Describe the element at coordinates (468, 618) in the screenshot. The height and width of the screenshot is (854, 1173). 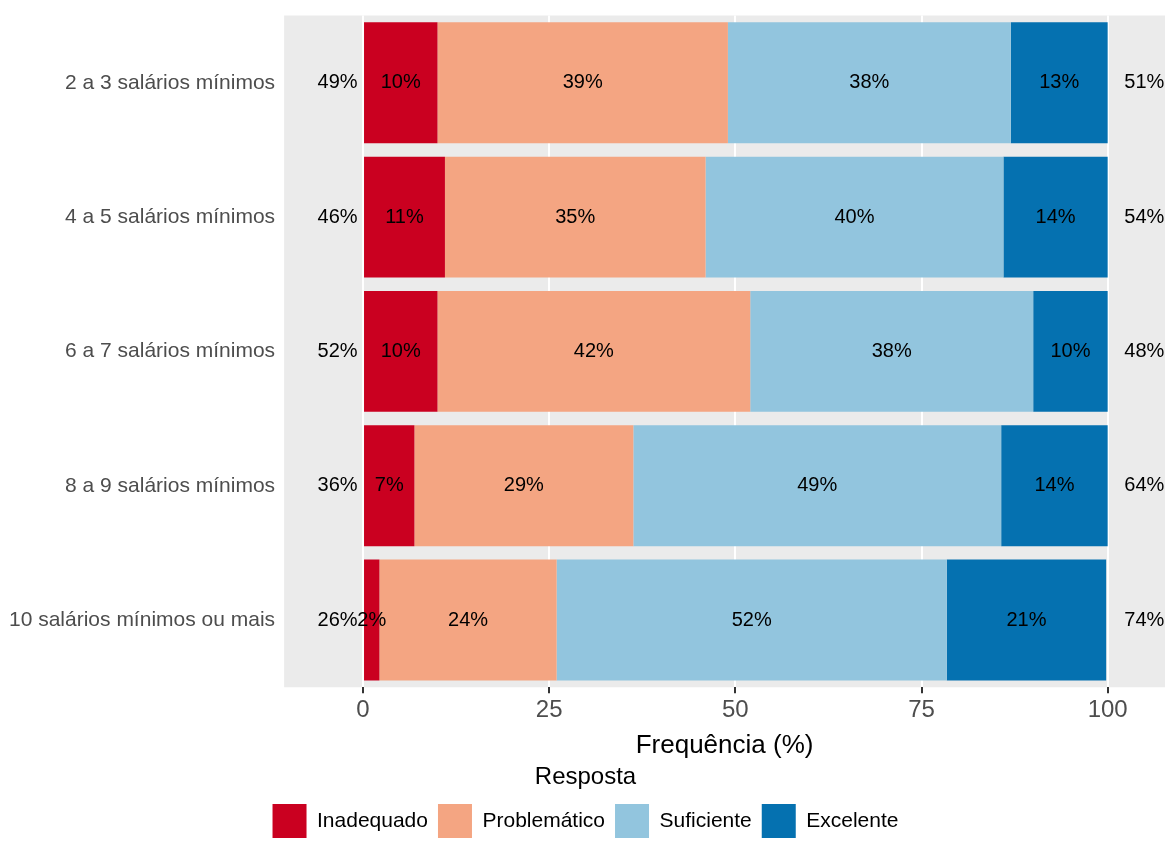
I see `data-label: 24%` at that location.